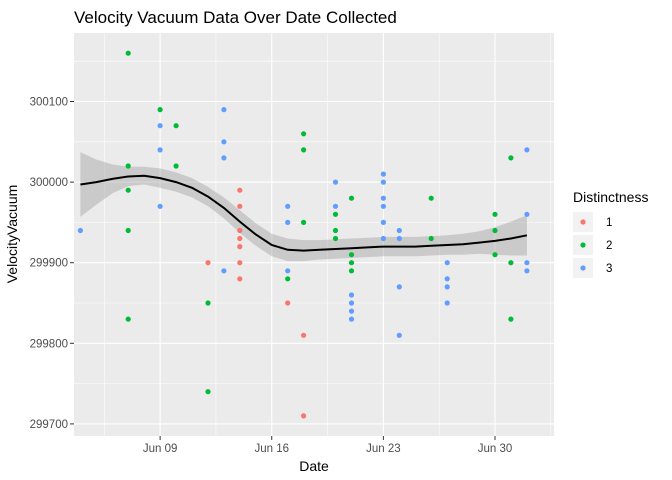  Describe the element at coordinates (160, 449) in the screenshot. I see `x-tick-label: Jun 09` at that location.